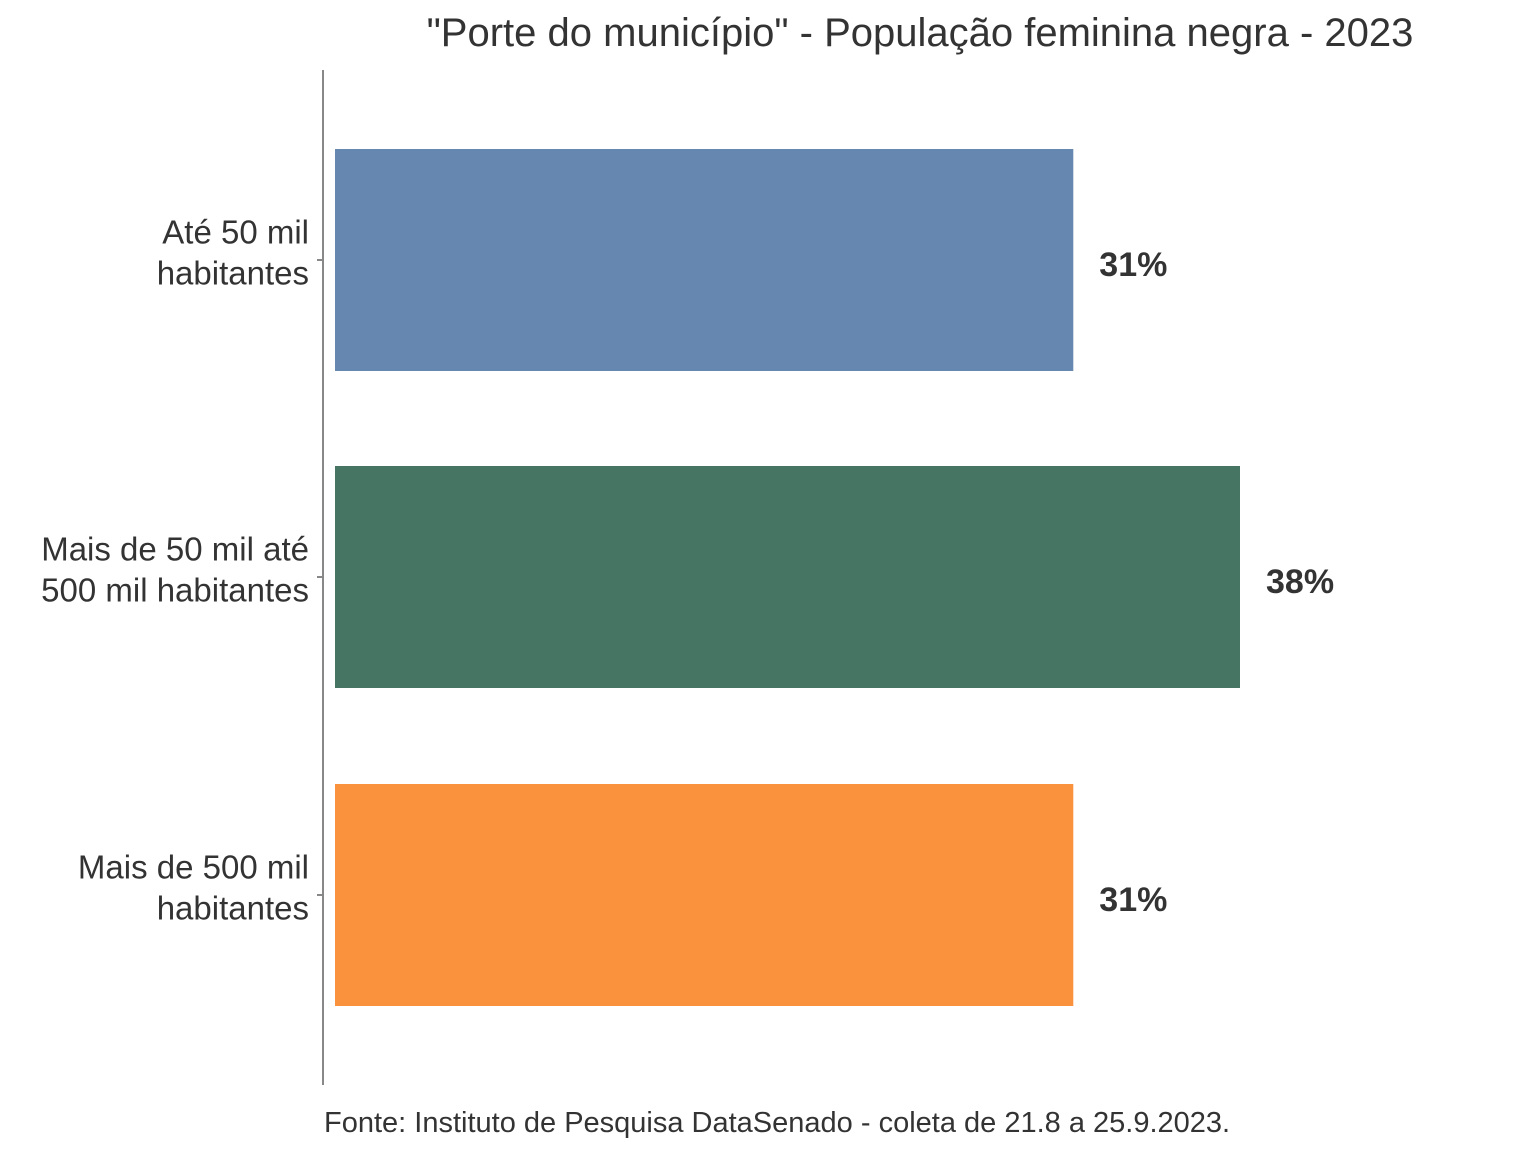  I want to click on category-label-1: Até 50 mil habitantes, so click(233, 253).